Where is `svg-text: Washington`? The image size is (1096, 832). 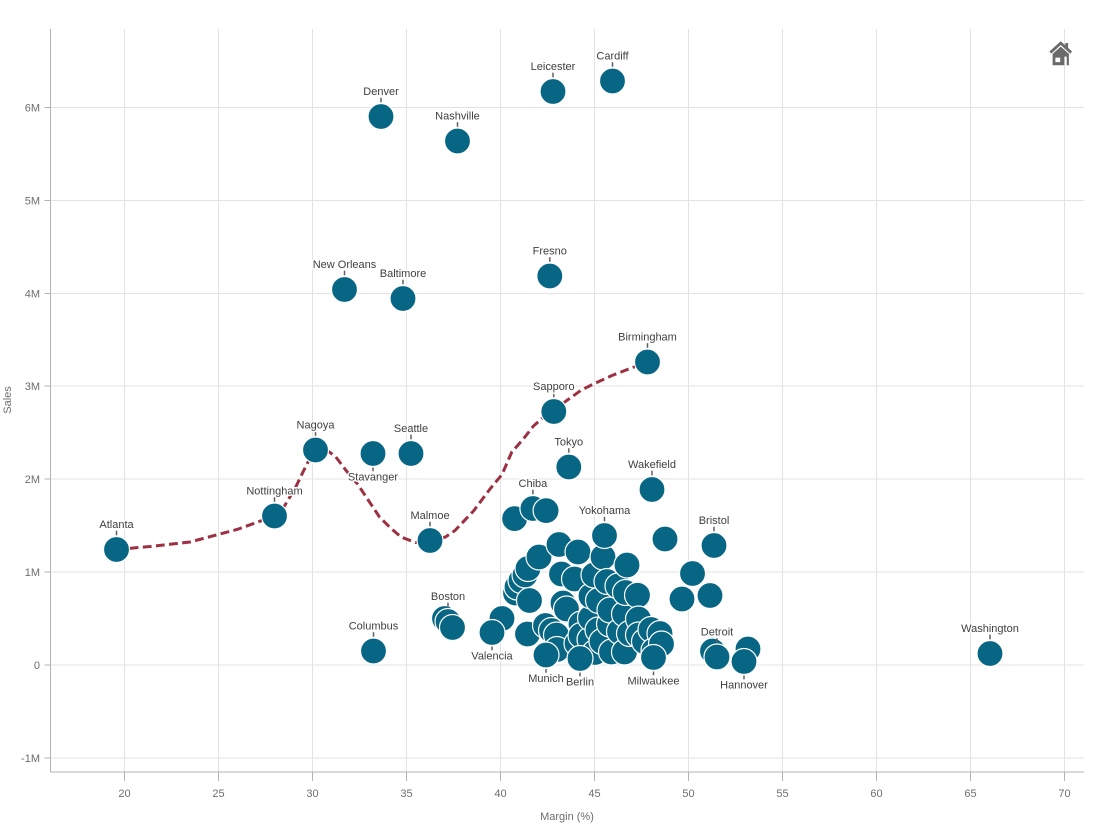 svg-text: Washington is located at coordinates (990, 629).